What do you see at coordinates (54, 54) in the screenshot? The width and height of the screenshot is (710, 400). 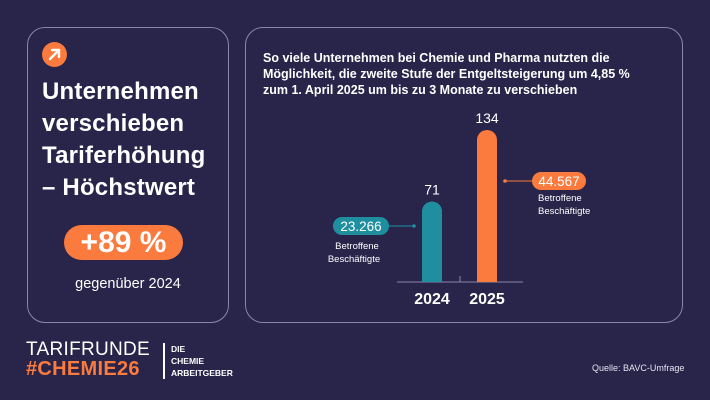 I see `arrow-up-right-icon` at bounding box center [54, 54].